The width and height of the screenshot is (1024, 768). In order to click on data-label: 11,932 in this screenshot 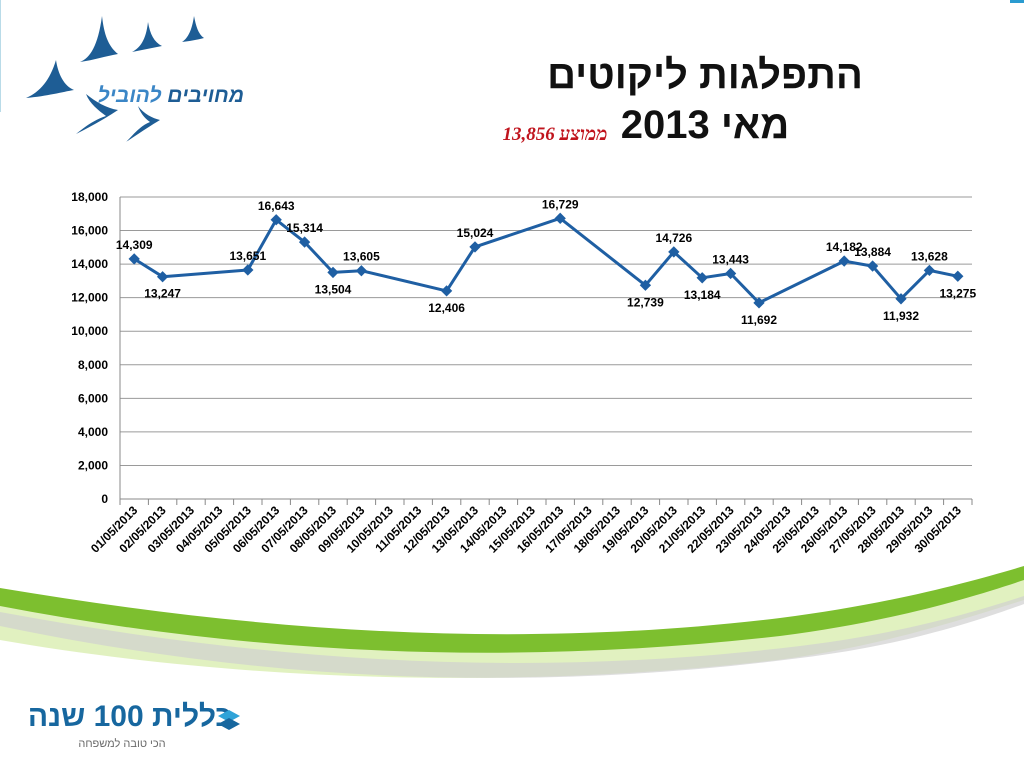, I will do `click(901, 316)`.